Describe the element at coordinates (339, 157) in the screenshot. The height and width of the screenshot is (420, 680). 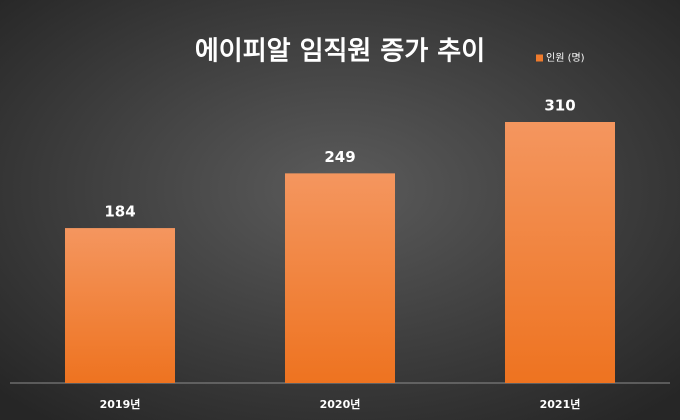
I see `data-label: 249` at that location.